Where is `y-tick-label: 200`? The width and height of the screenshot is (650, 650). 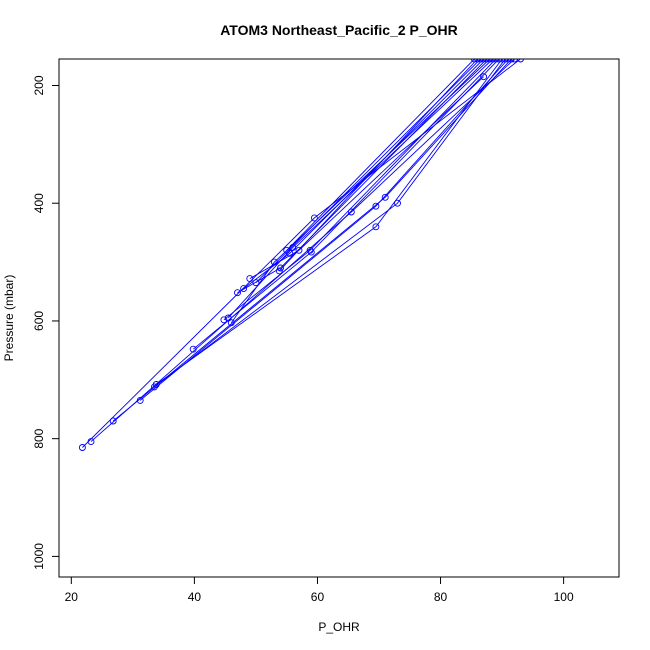
y-tick-label: 200 is located at coordinates (39, 85).